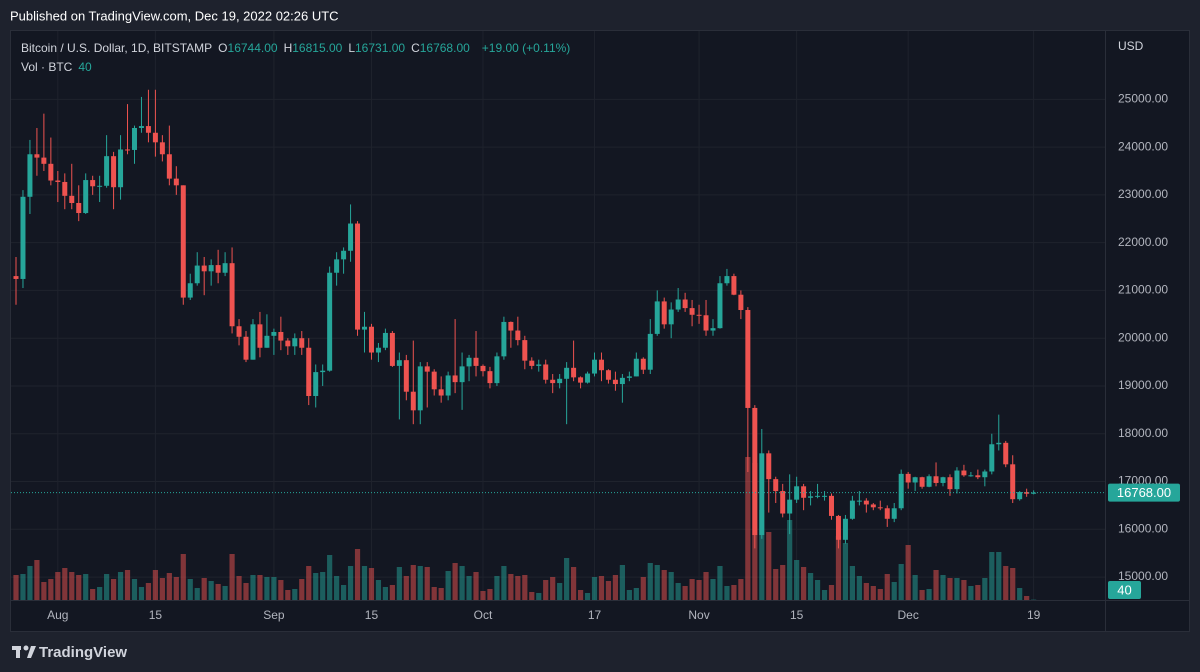  What do you see at coordinates (317, 48) in the screenshot?
I see `ohlc-value: 16815.00` at bounding box center [317, 48].